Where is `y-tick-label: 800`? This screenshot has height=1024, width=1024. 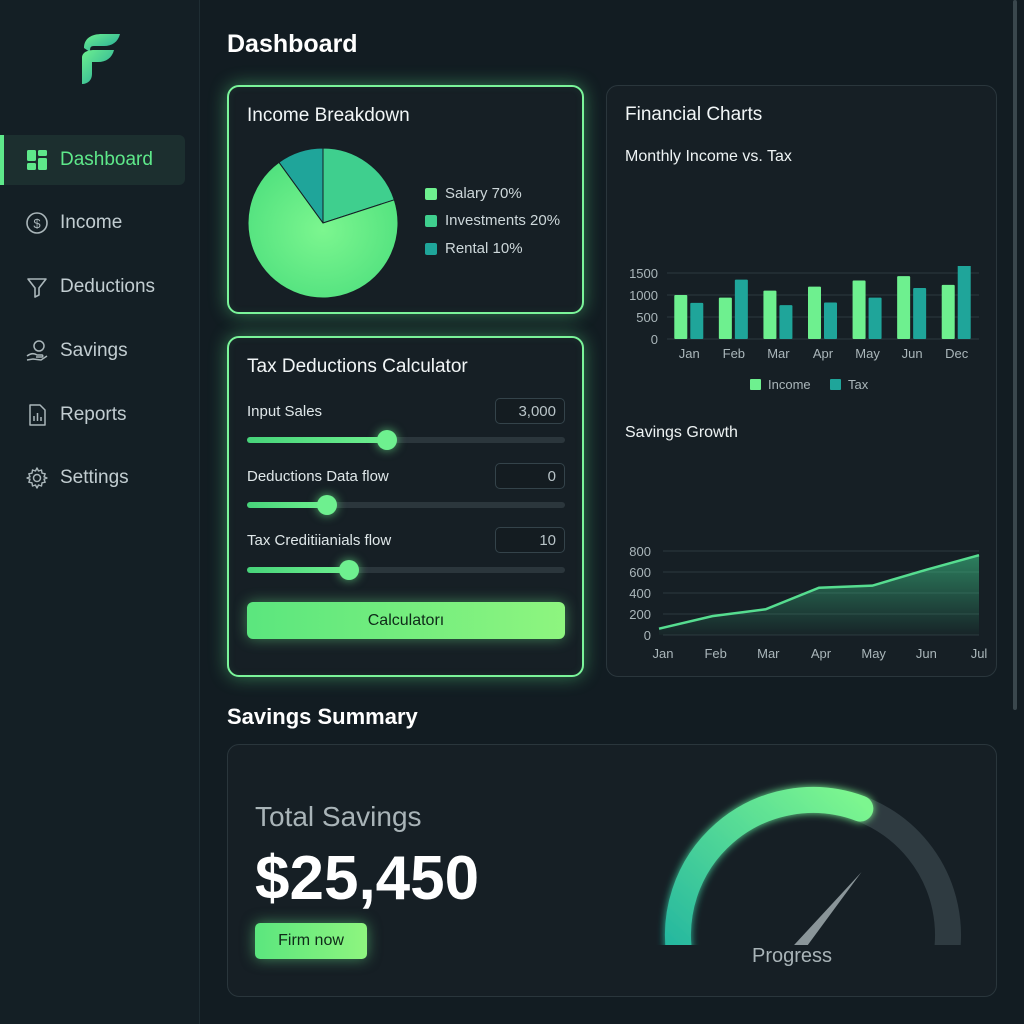
y-tick-label: 800 is located at coordinates (640, 551).